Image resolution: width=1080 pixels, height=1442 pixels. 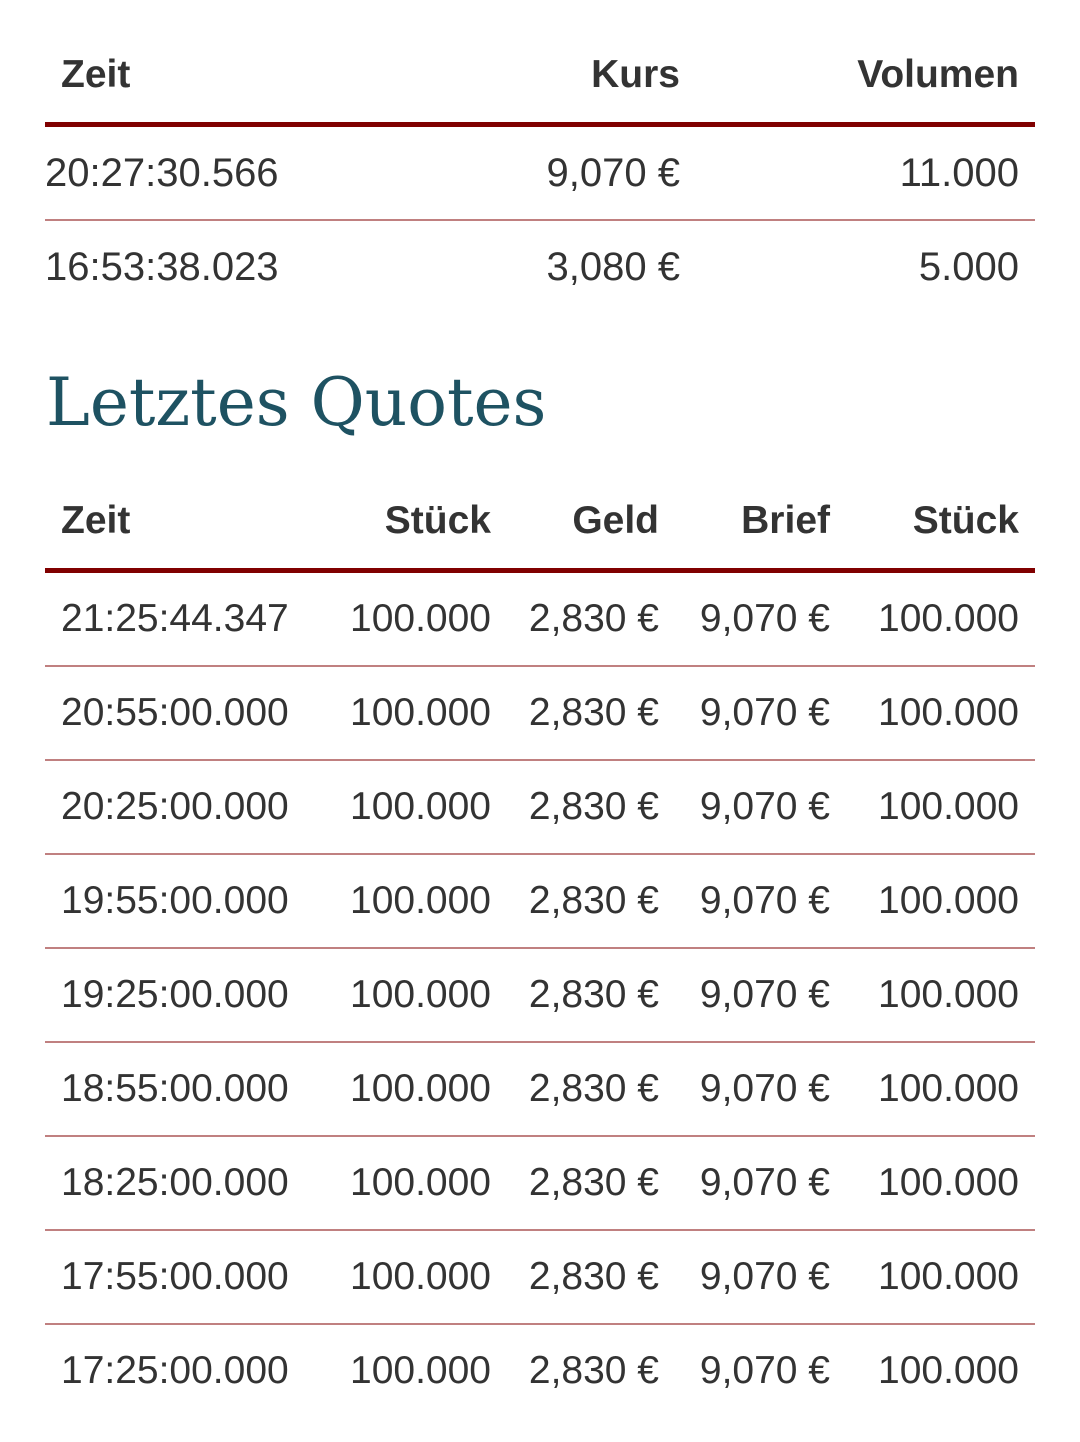 What do you see at coordinates (182, 1277) in the screenshot?
I see `table-cell: 17:55:00.000` at bounding box center [182, 1277].